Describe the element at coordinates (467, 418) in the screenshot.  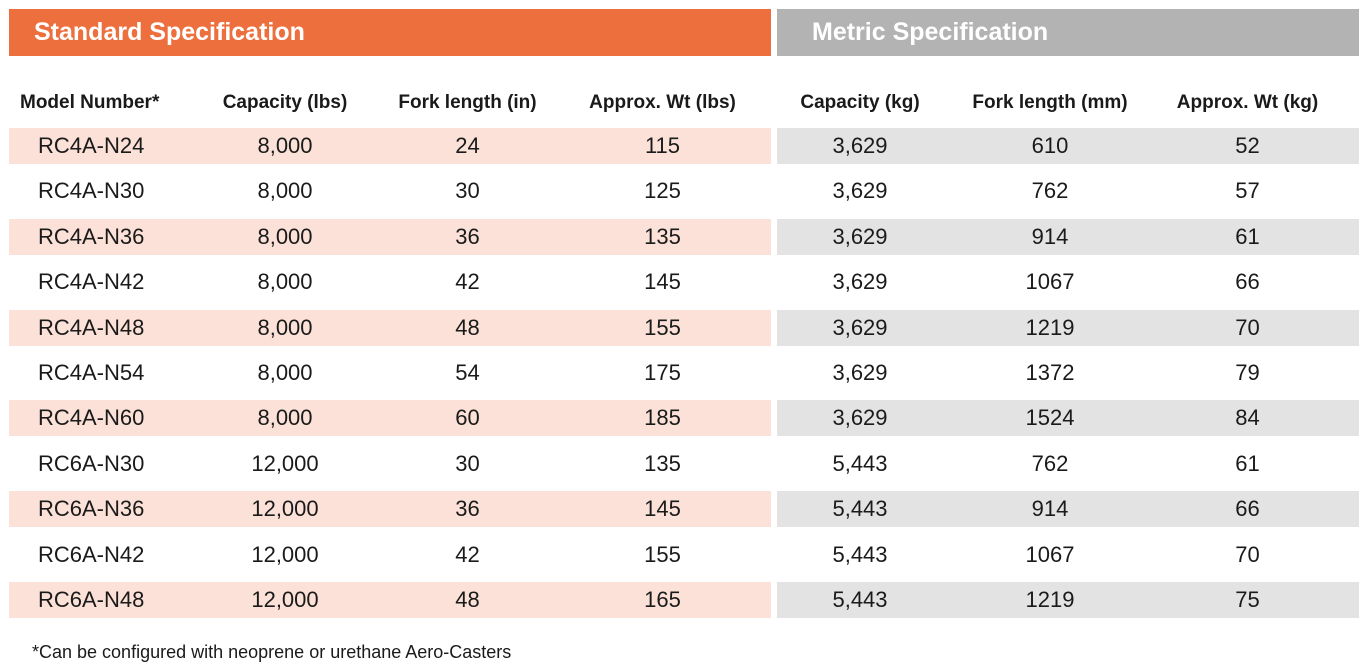
I see `cell-fork-length-in: 60` at that location.